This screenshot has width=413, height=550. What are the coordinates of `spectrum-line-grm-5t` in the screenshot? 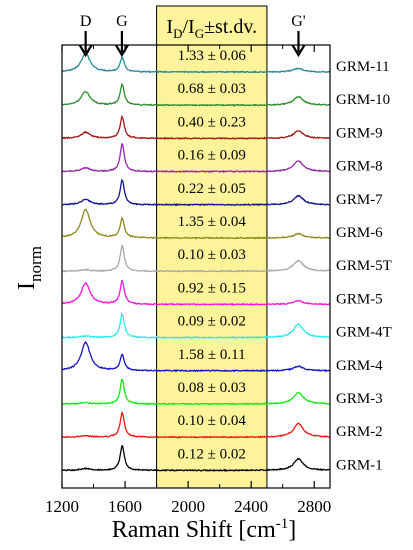 It's located at (196, 258).